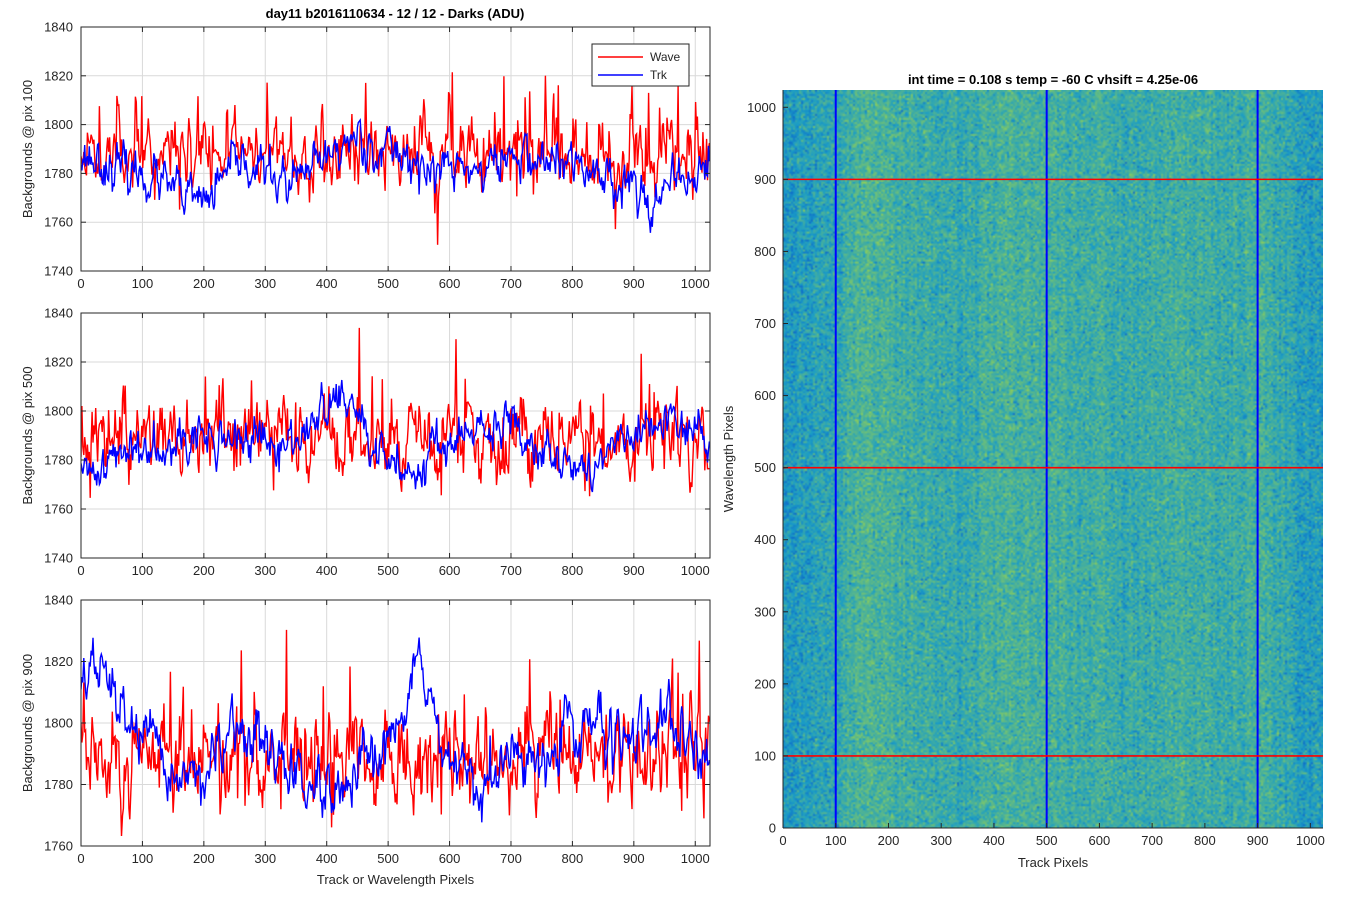 This screenshot has width=1350, height=905. What do you see at coordinates (27, 723) in the screenshot?
I see `y-axis-label: Backgrounds @ pix 900` at bounding box center [27, 723].